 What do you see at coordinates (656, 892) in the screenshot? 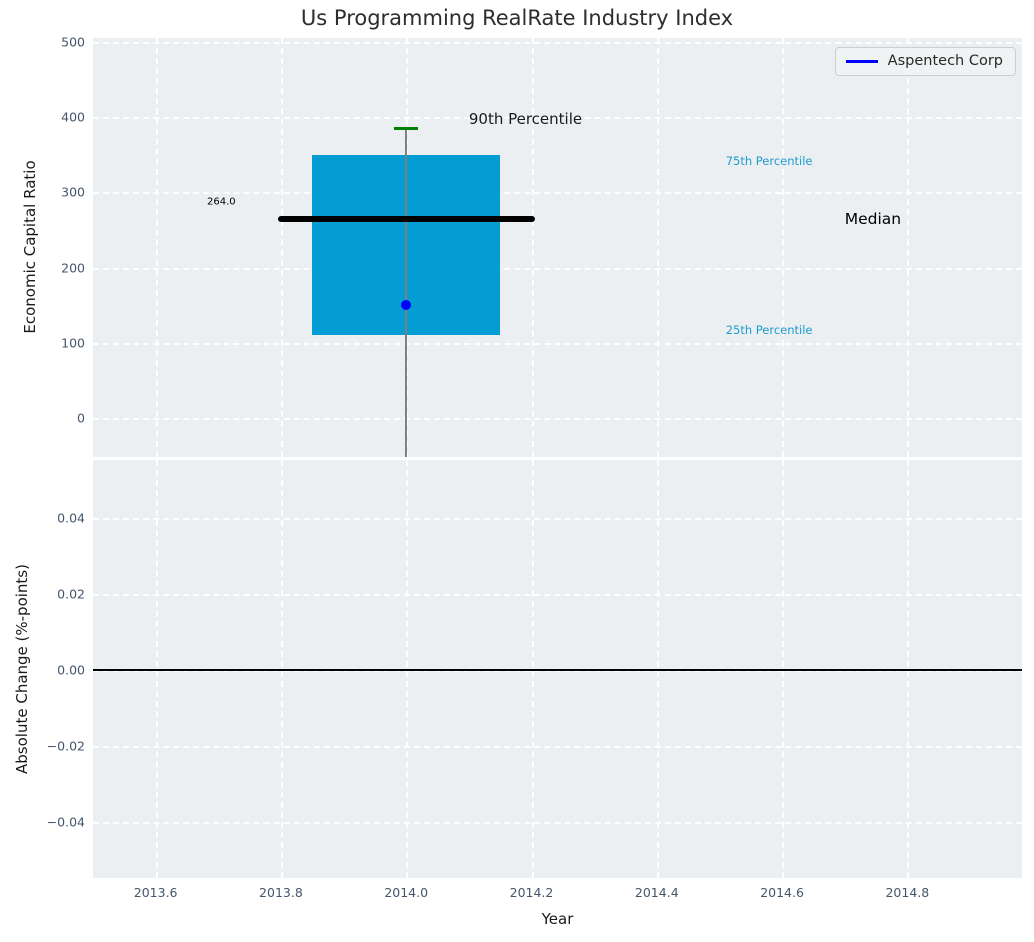
I see `x-tick-label: 2014.4` at bounding box center [656, 892].